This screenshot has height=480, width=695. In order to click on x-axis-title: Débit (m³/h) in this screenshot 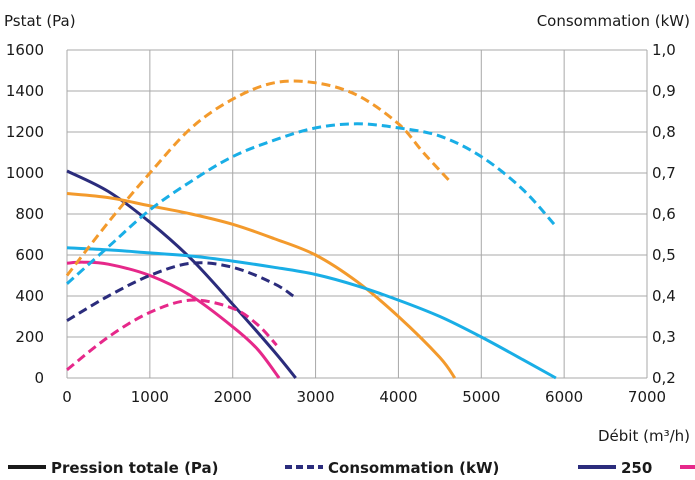, I will do `click(644, 436)`.